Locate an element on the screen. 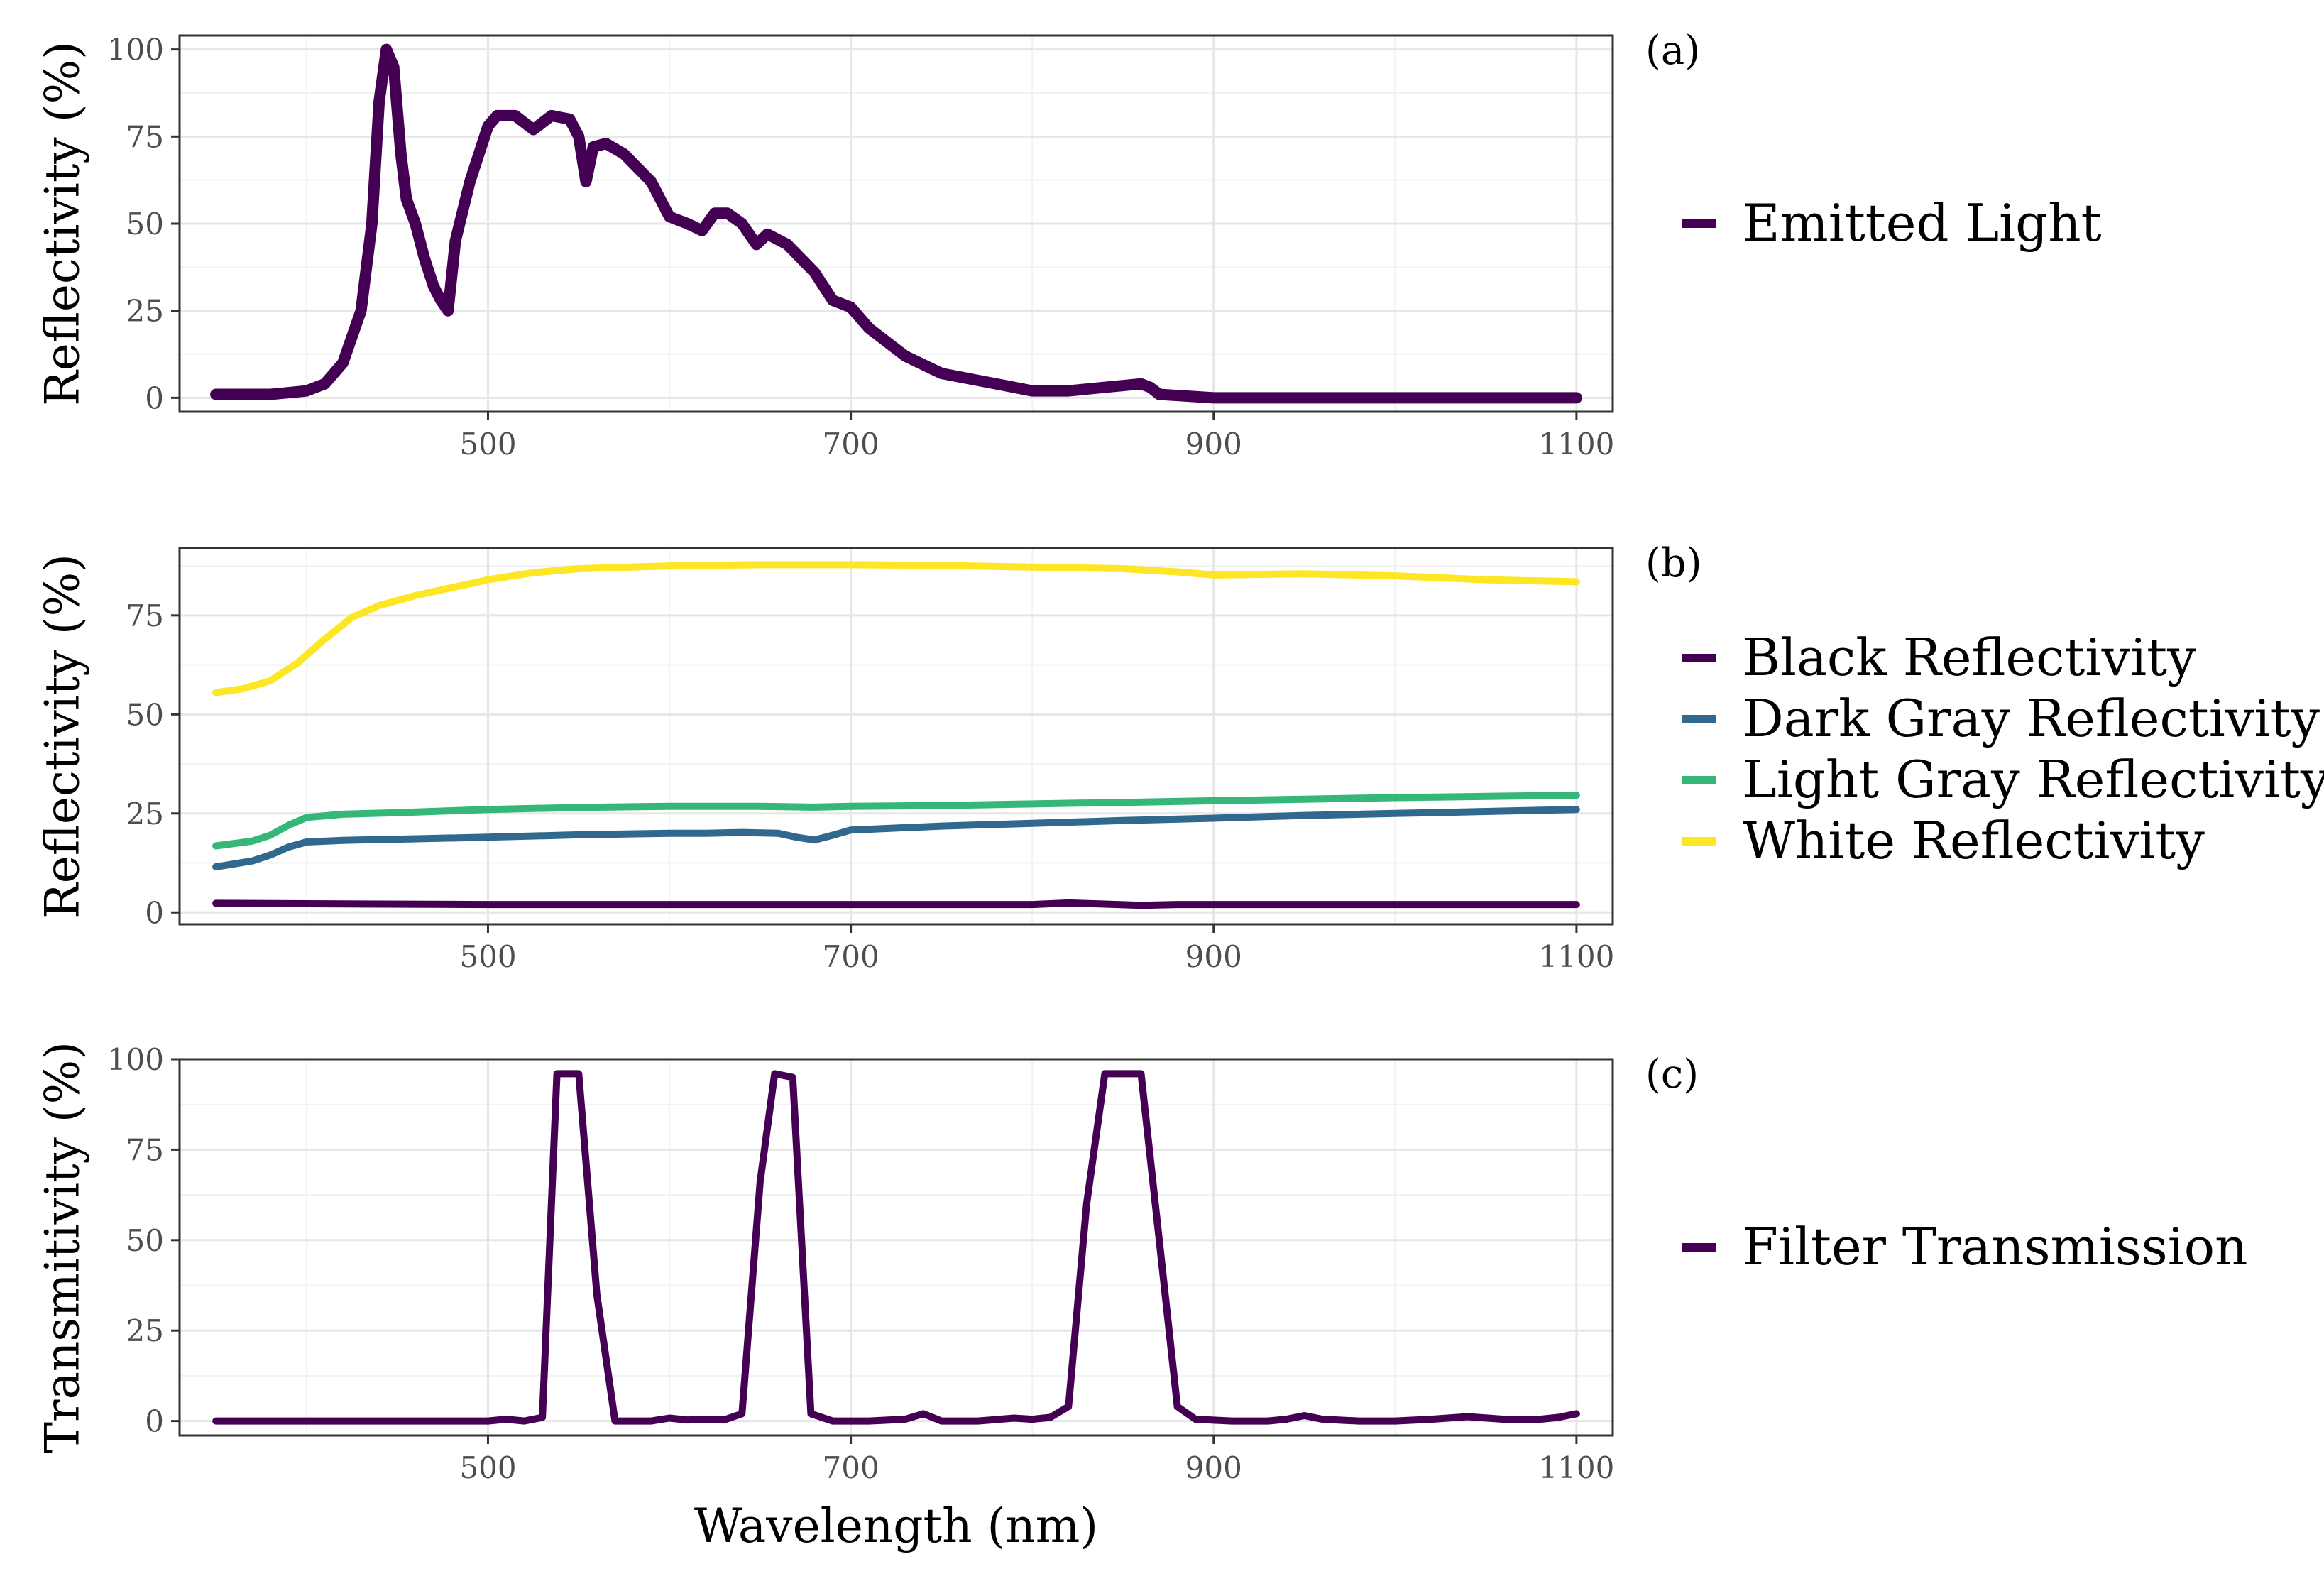 This screenshot has width=2324, height=1586. y-axis-title-b: Reflectivity (%) is located at coordinates (62, 736).